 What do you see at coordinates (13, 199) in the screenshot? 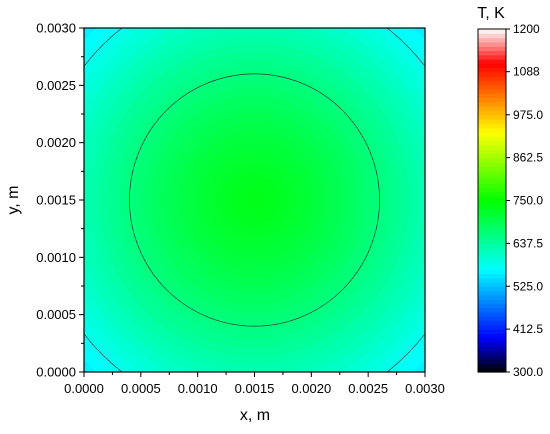
I see `y-axis-title: y, m` at bounding box center [13, 199].